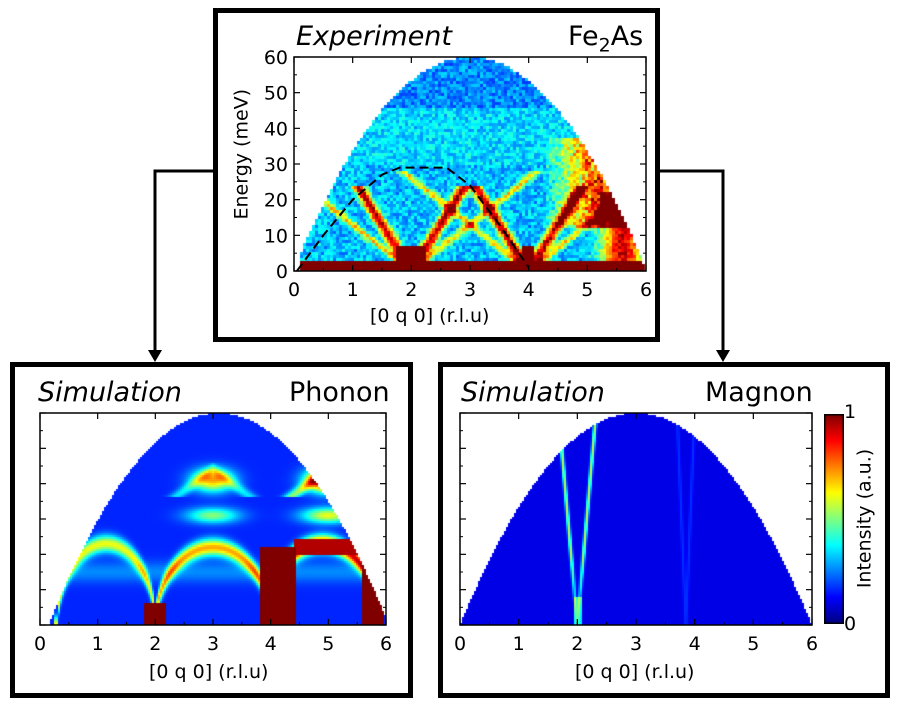  What do you see at coordinates (636, 519) in the screenshot?
I see `magnon-heatmap` at bounding box center [636, 519].